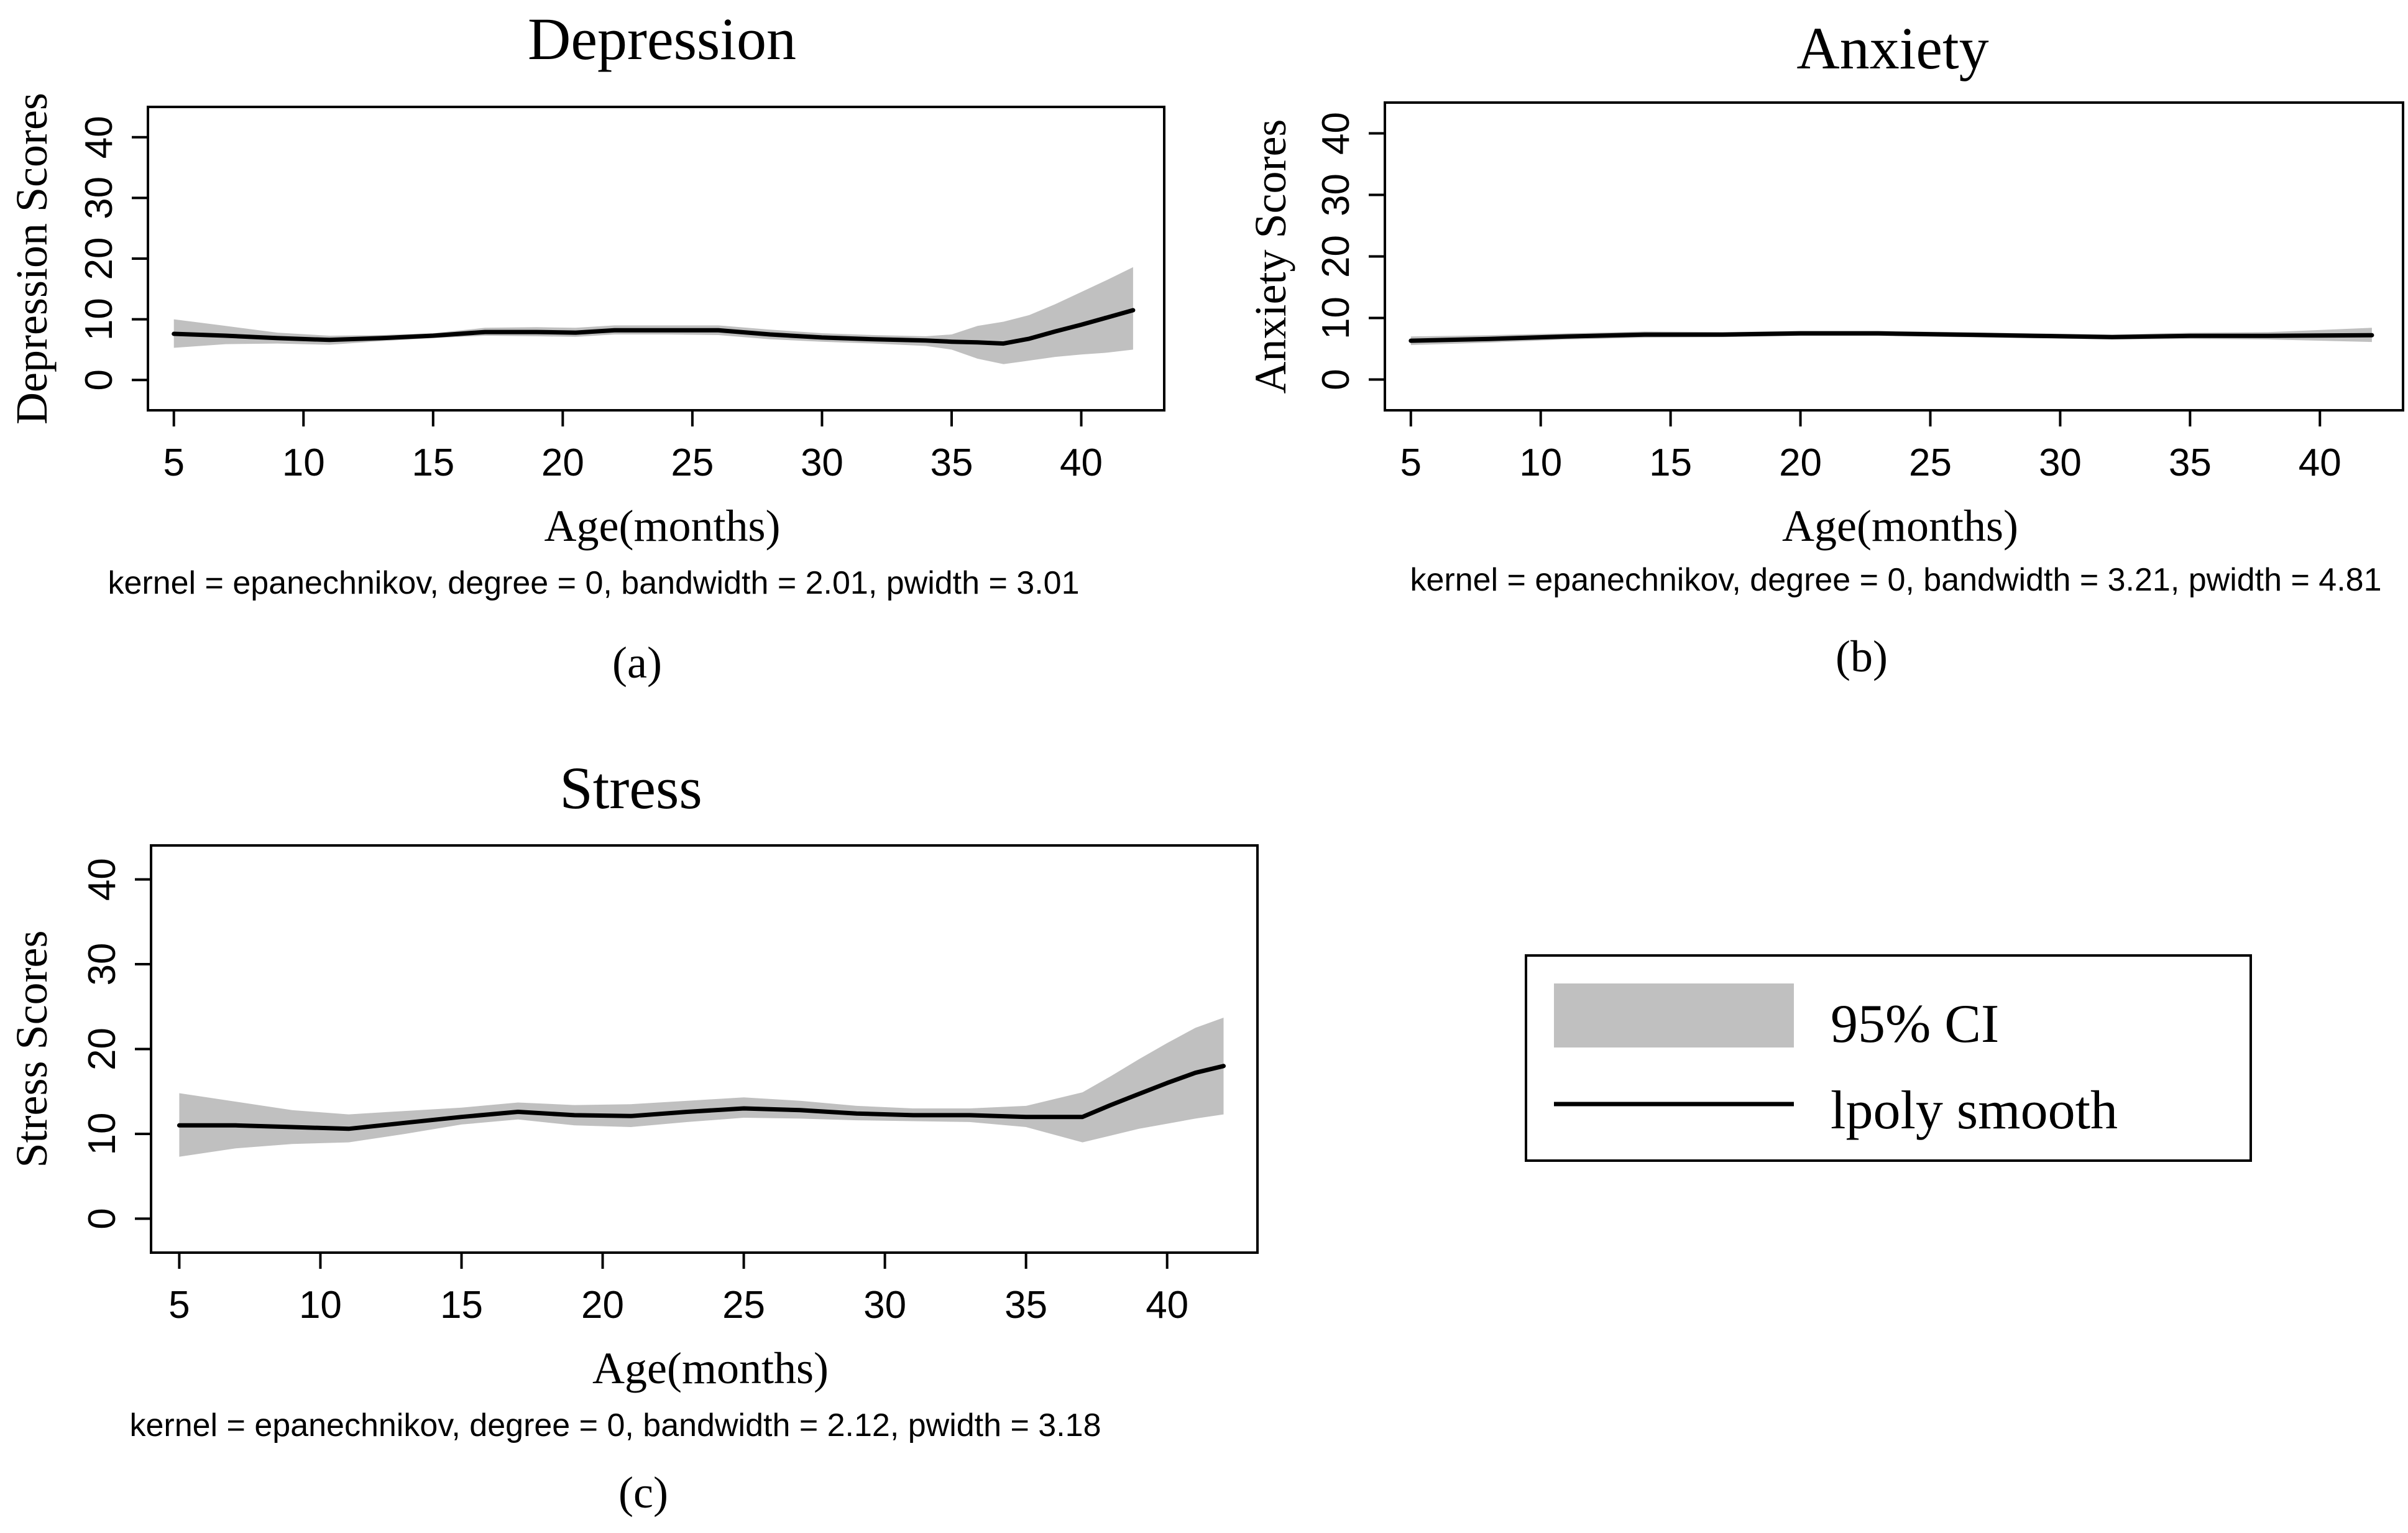 This screenshot has width=2408, height=1533. What do you see at coordinates (1336, 194) in the screenshot?
I see `anxiety-y-tick-label: 30` at bounding box center [1336, 194].